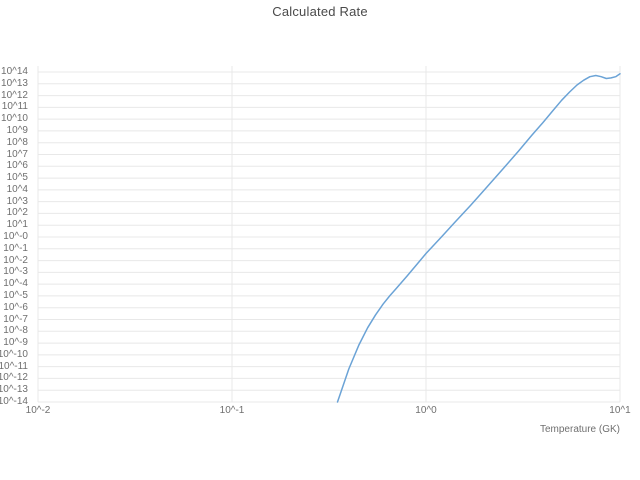 The image size is (640, 480). I want to click on y-tick-label: 10^-3, so click(15, 272).